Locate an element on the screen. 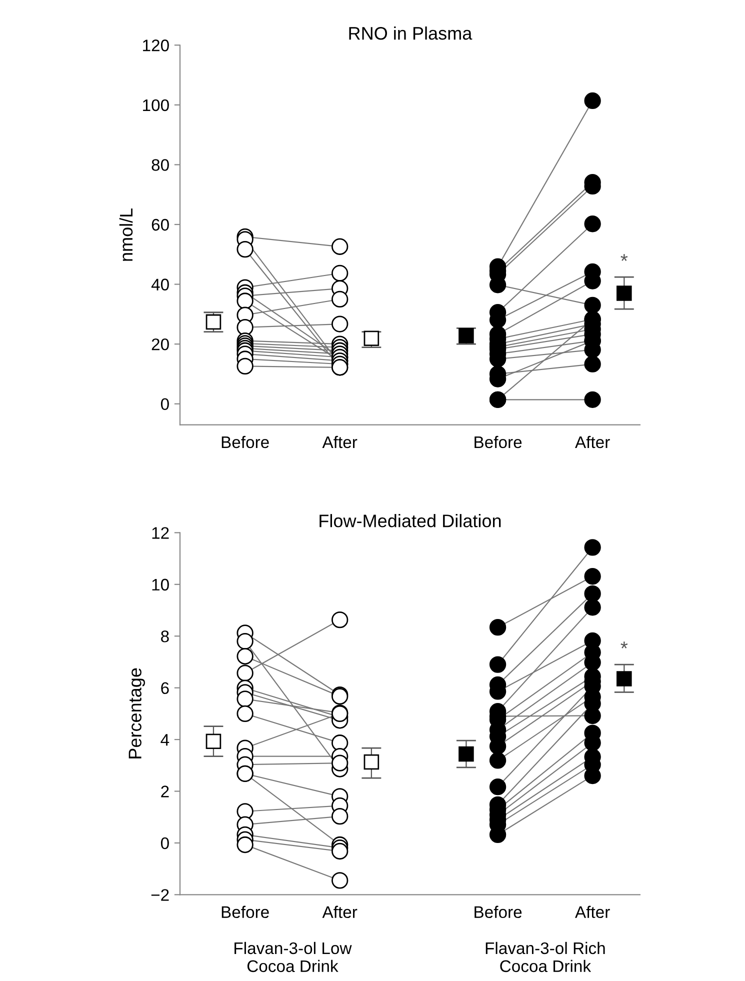 The height and width of the screenshot is (981, 745). y-tick-label: 10 is located at coordinates (160, 584).